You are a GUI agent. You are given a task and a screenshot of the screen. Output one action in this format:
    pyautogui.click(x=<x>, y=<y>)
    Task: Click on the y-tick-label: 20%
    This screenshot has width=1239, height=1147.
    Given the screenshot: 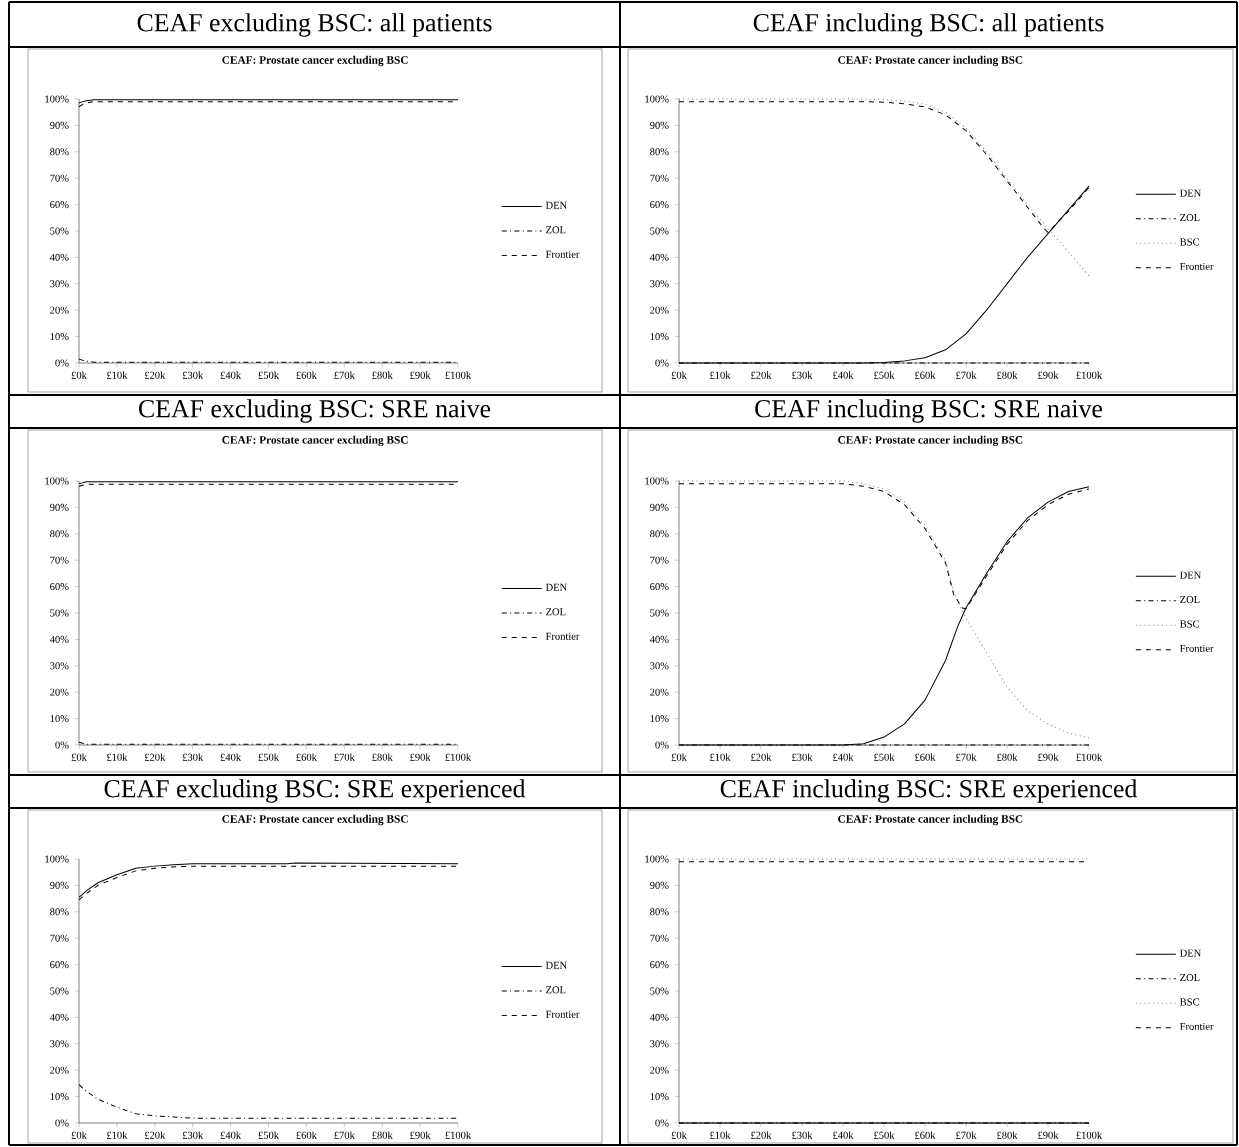 What is the action you would take?
    pyautogui.click(x=659, y=1070)
    